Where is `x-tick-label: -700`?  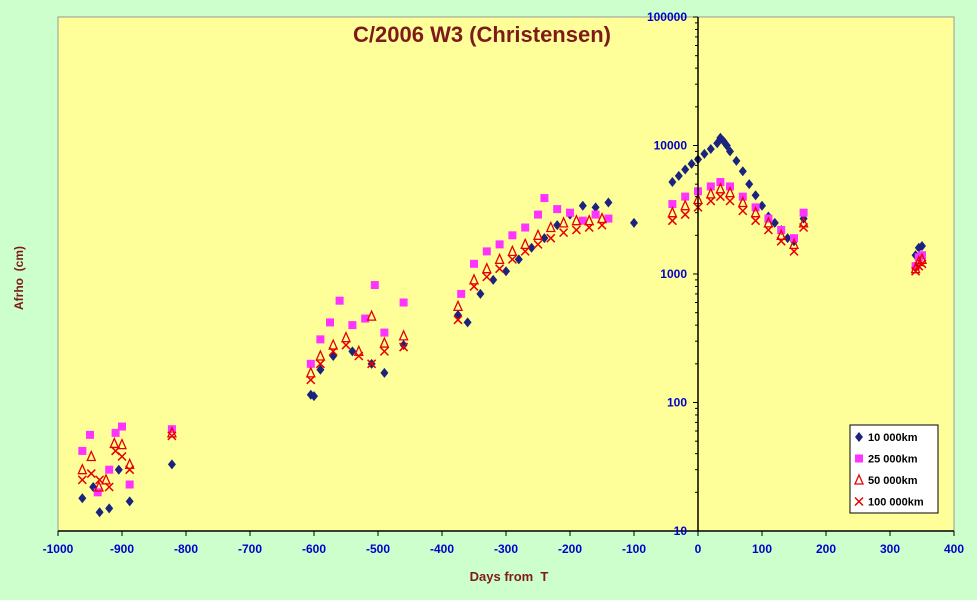 x-tick-label: -700 is located at coordinates (250, 549).